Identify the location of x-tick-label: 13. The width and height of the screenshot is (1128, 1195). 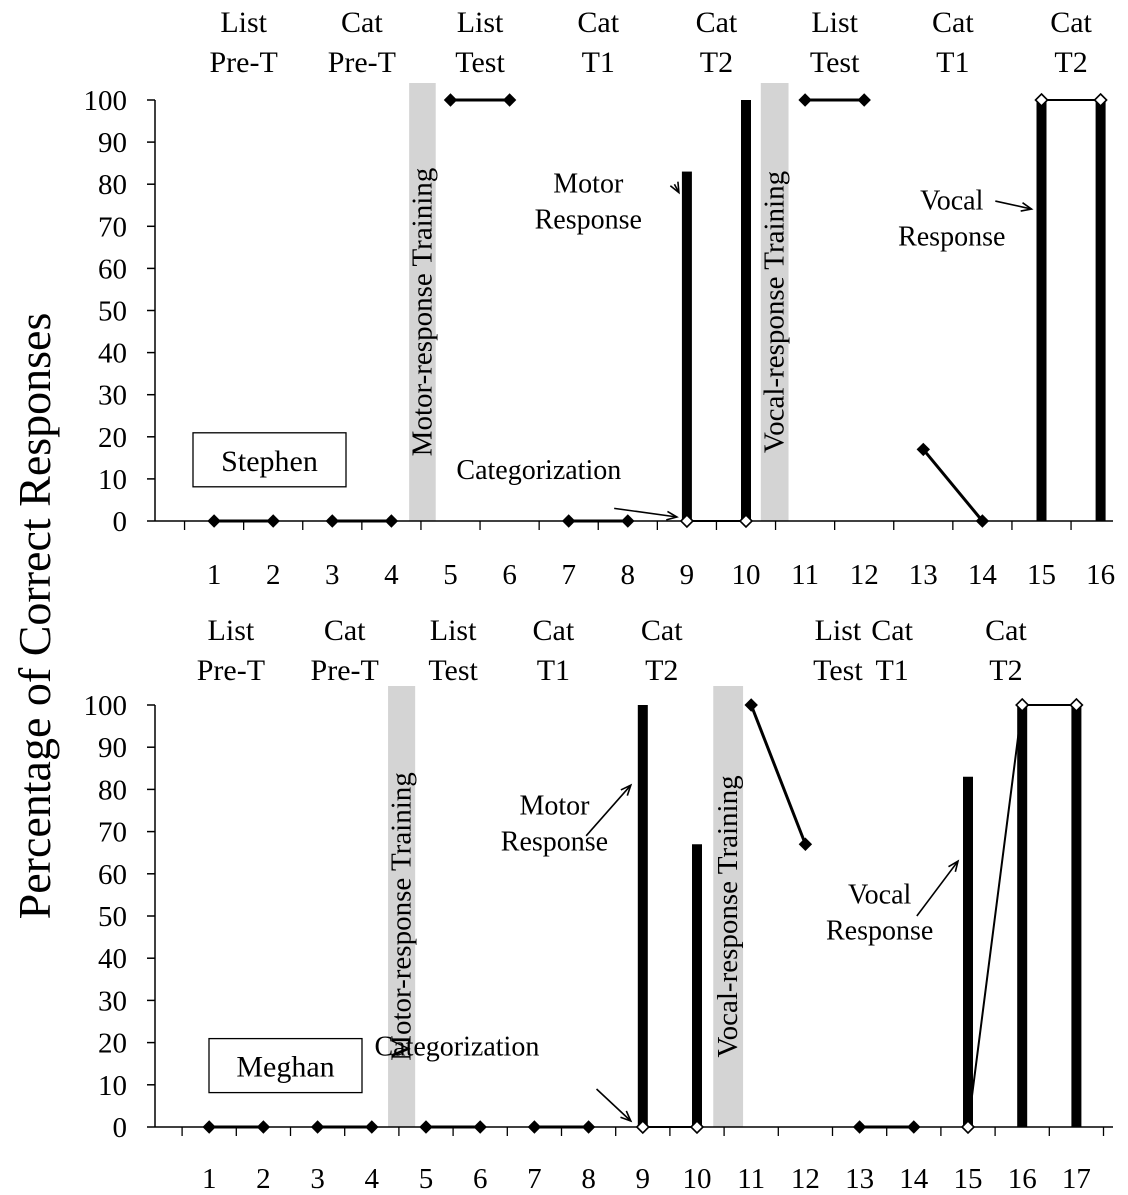
(923, 575).